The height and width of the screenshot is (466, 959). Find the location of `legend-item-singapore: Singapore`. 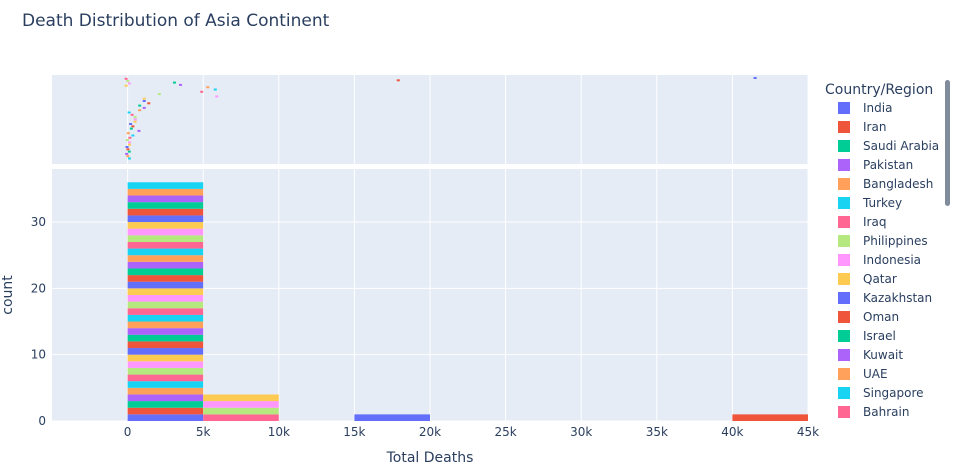

legend-item-singapore: Singapore is located at coordinates (881, 393).